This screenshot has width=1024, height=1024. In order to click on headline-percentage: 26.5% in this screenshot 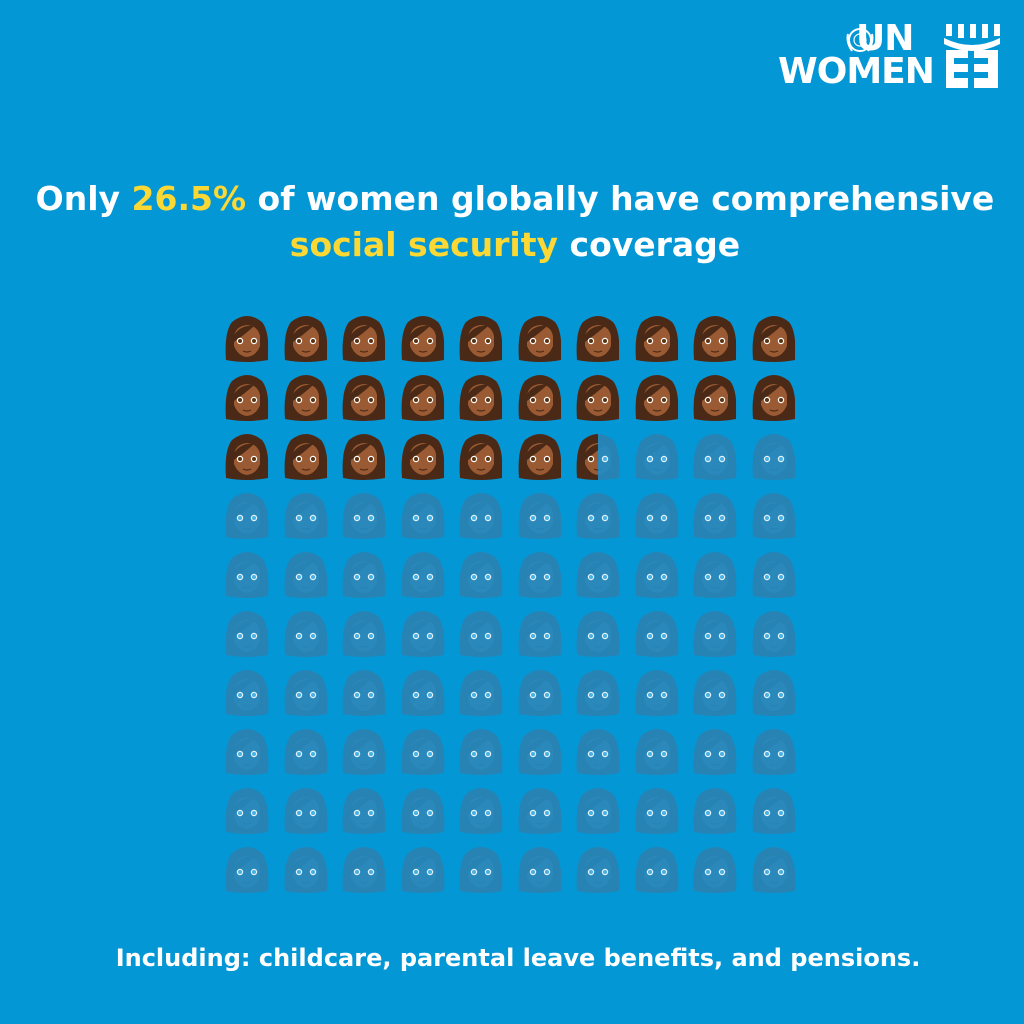, I will do `click(189, 198)`.